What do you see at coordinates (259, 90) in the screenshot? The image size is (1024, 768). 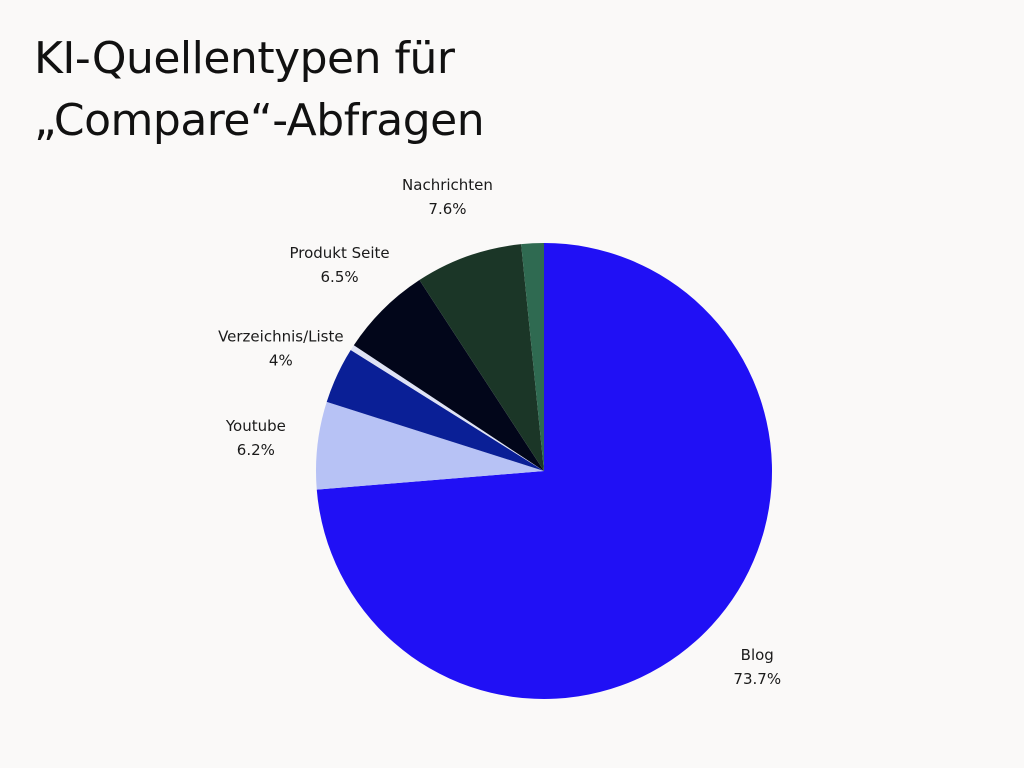 I see `chart-title: KI-Quellentypen für „Compare“-Abfragen` at bounding box center [259, 90].